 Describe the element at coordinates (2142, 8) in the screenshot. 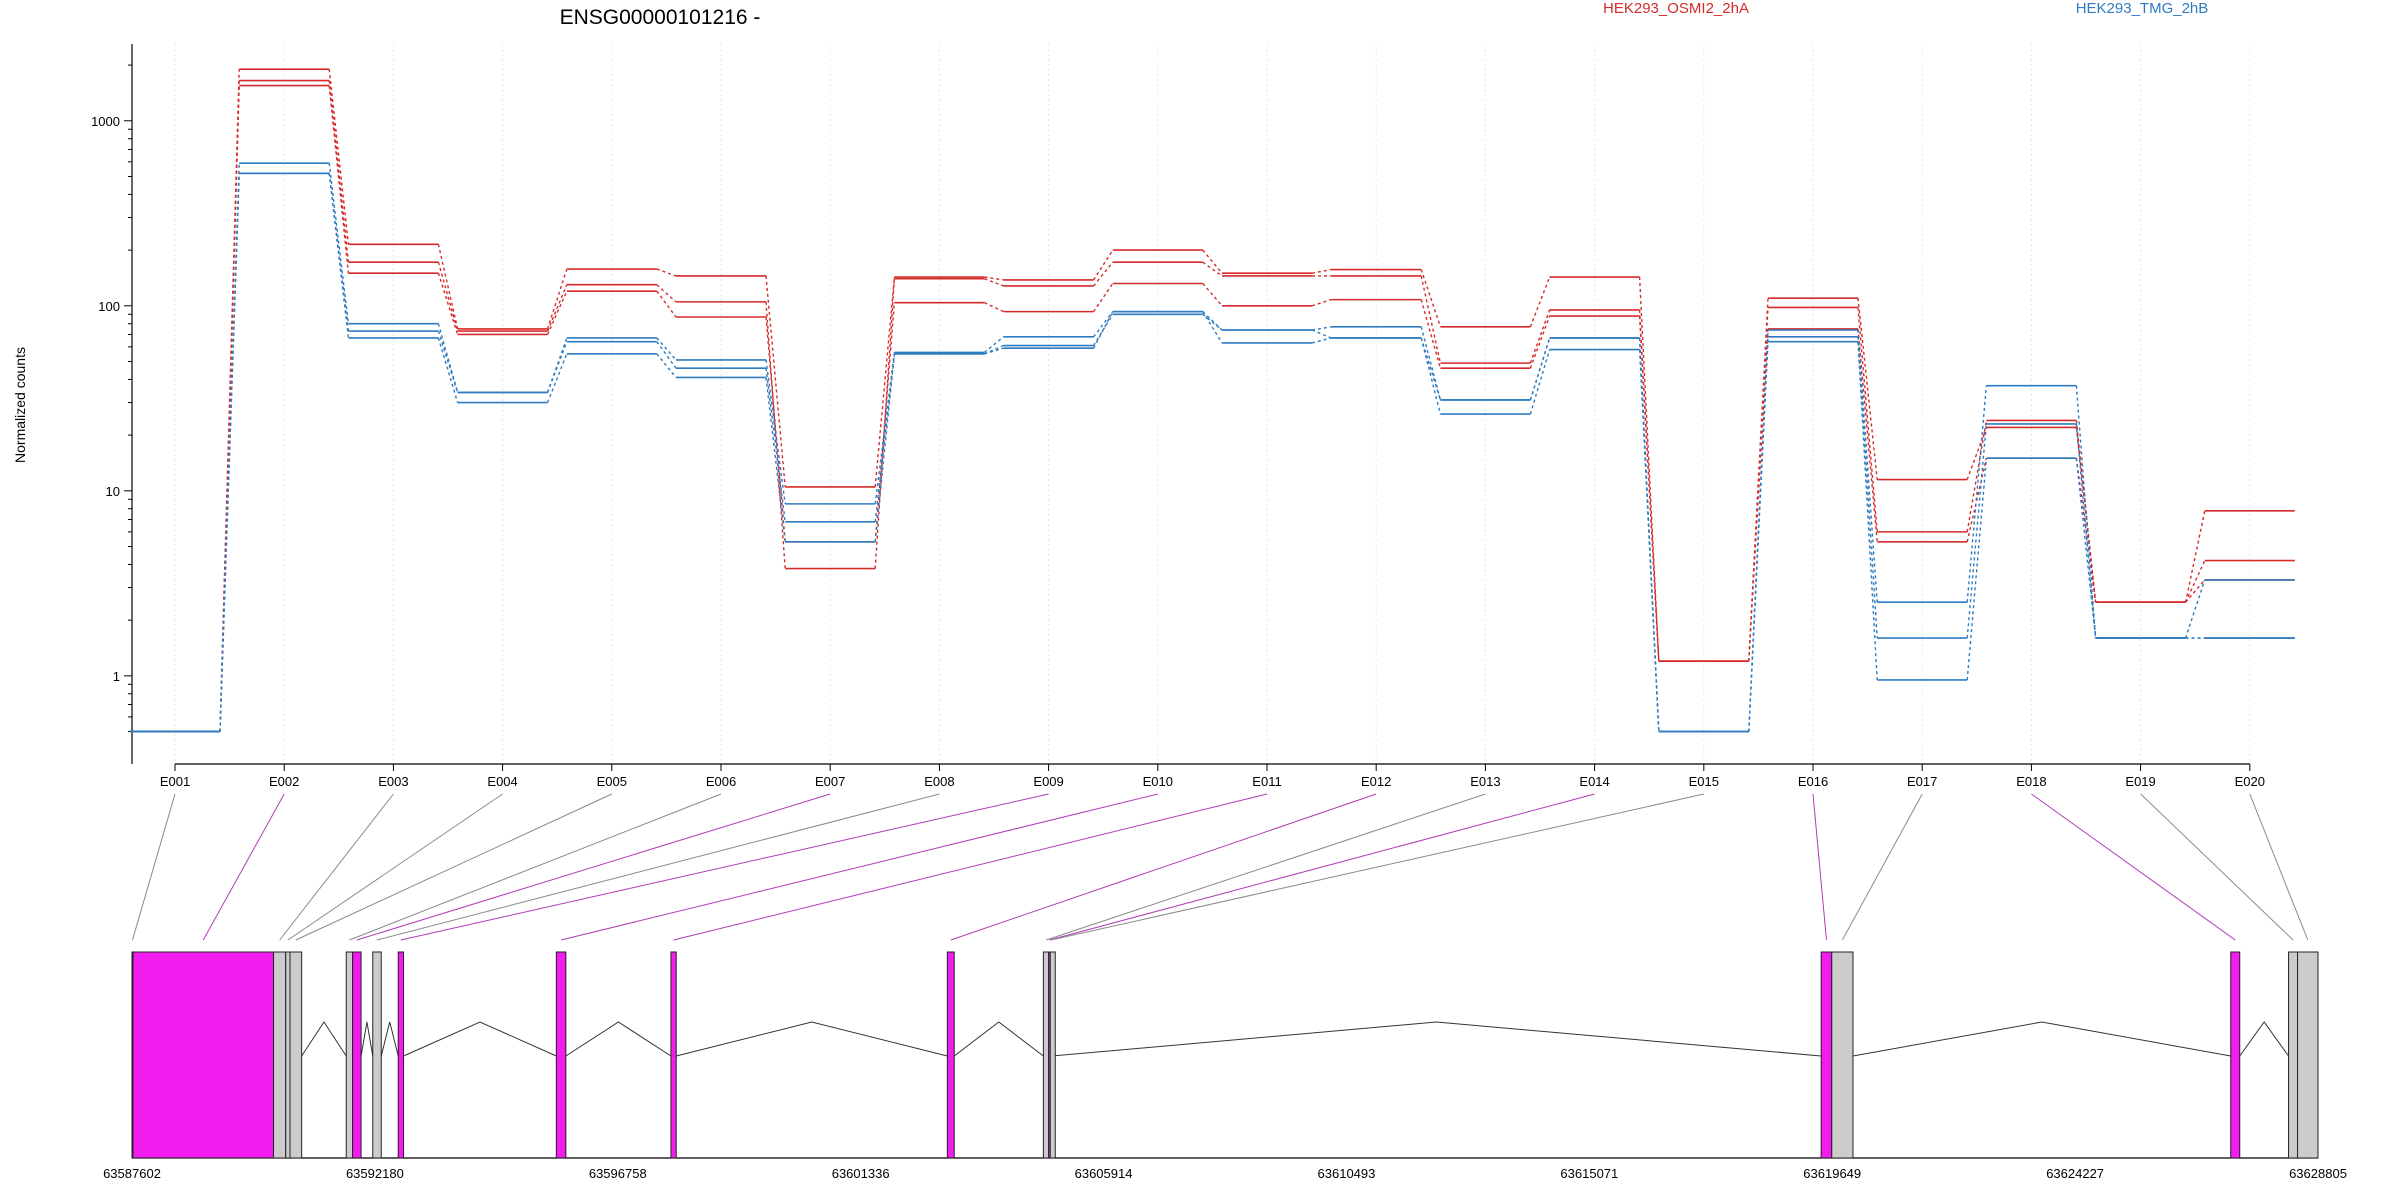

I see `legend-label-tmg: HEK293_TMG_2hB` at that location.